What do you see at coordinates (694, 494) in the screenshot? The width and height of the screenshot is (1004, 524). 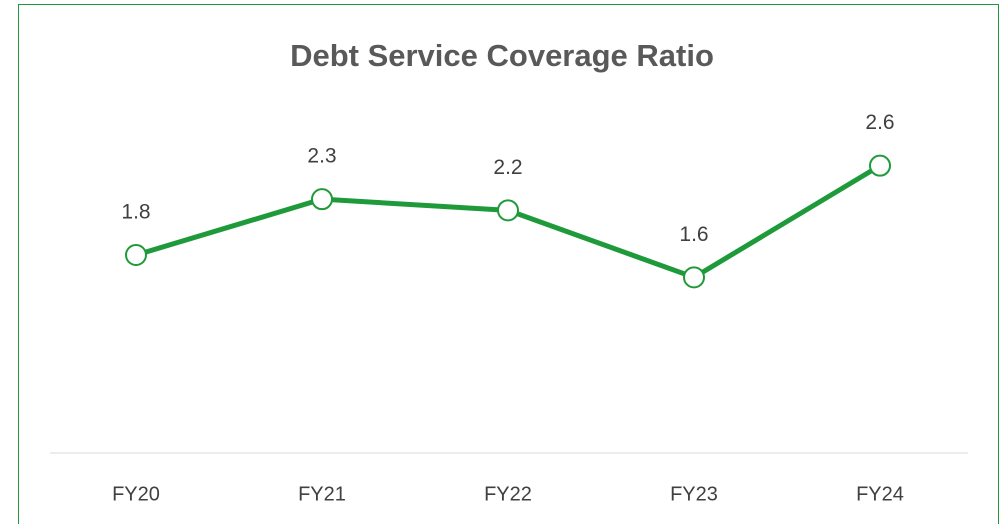 I see `x-tick-label: FY23` at bounding box center [694, 494].